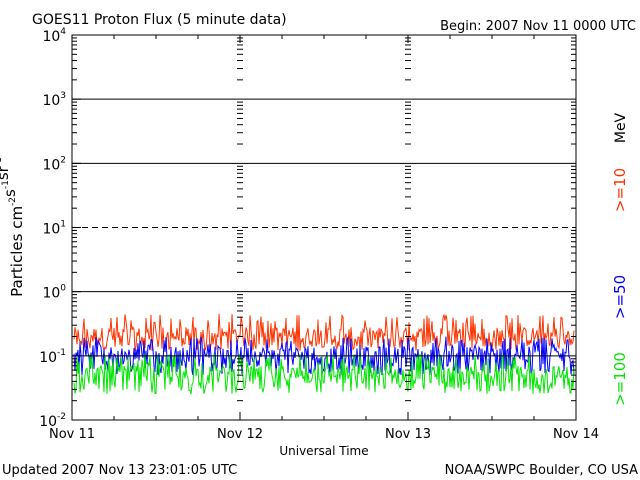 This screenshot has width=640, height=480. What do you see at coordinates (72, 434) in the screenshot?
I see `x-tick-label: Nov 11` at bounding box center [72, 434].